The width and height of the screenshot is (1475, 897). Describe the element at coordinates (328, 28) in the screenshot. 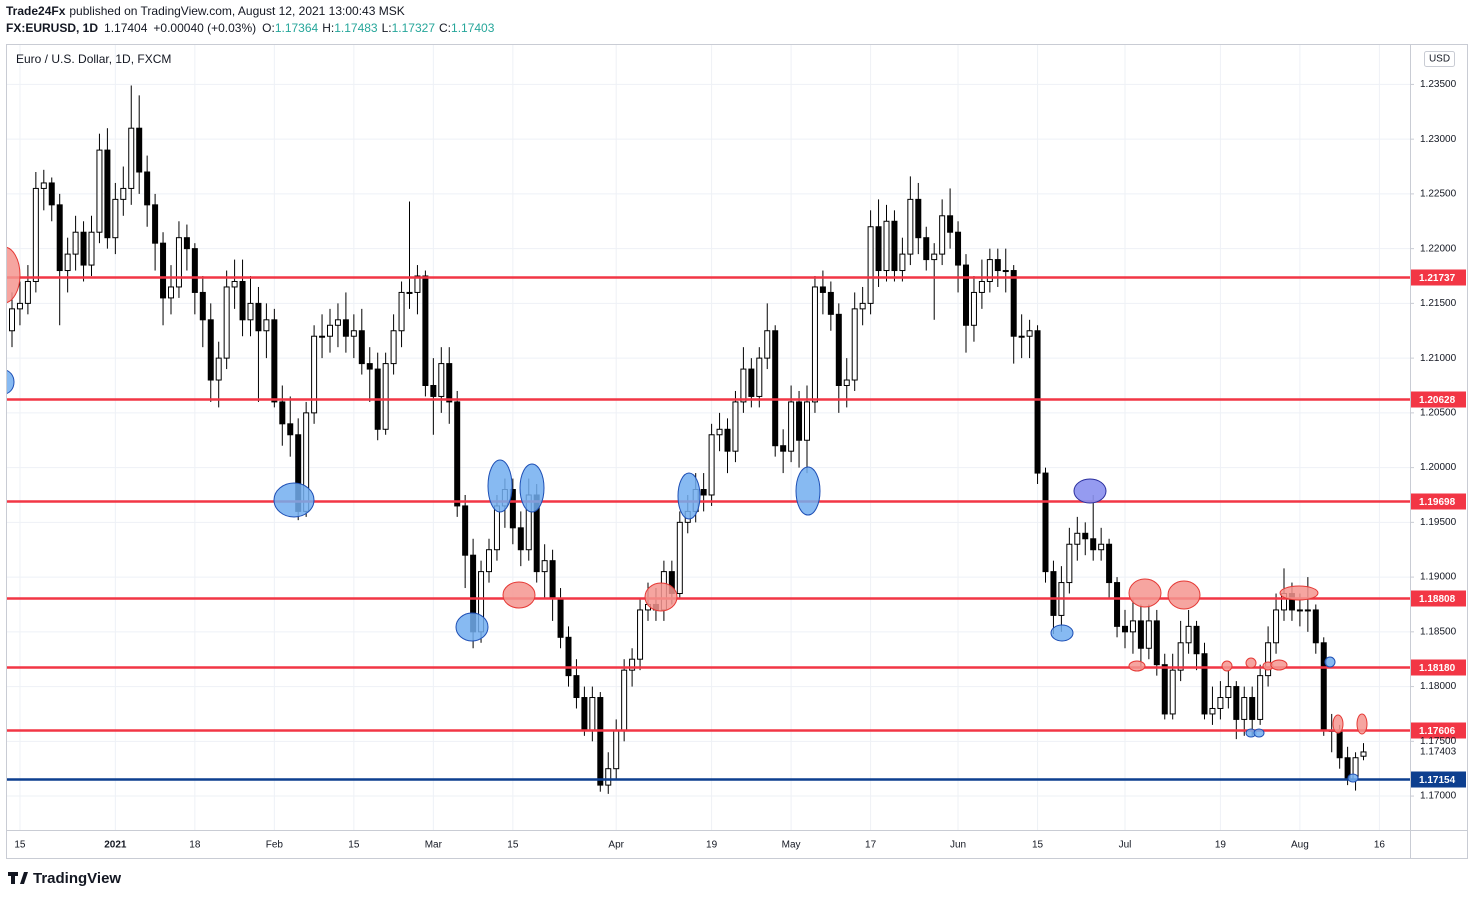

I see `h-label: H:` at that location.